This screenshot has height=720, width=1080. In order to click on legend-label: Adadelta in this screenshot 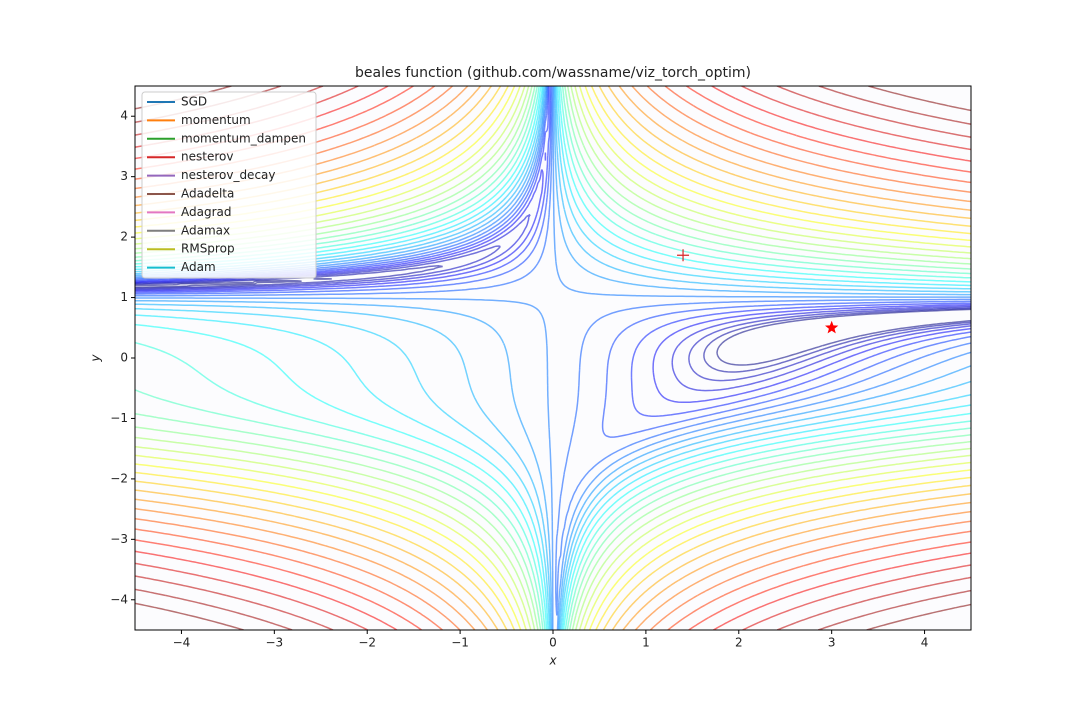, I will do `click(207, 194)`.